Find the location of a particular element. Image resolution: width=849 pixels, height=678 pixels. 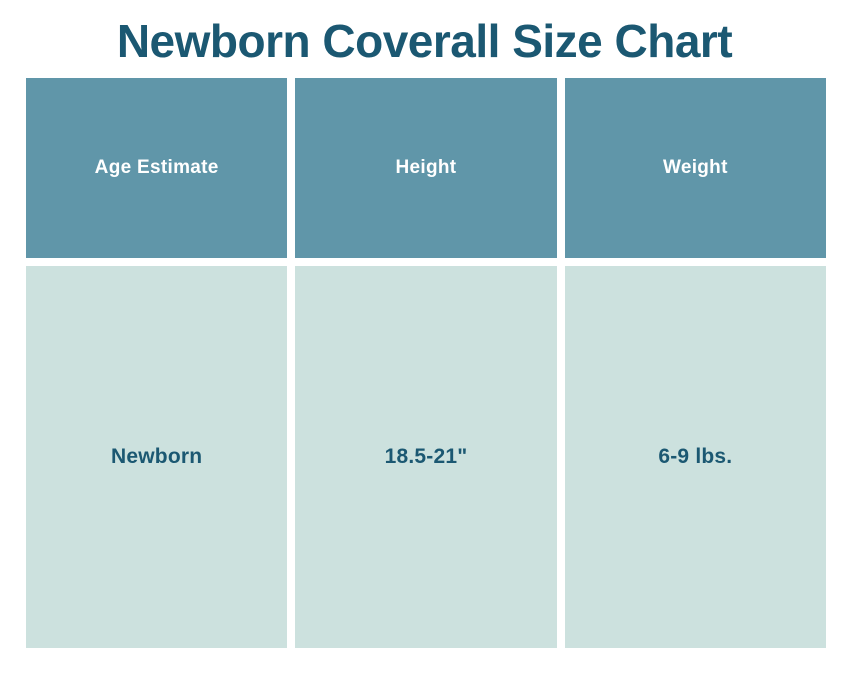

page-title: Newborn Coverall Size Chart is located at coordinates (424, 41).